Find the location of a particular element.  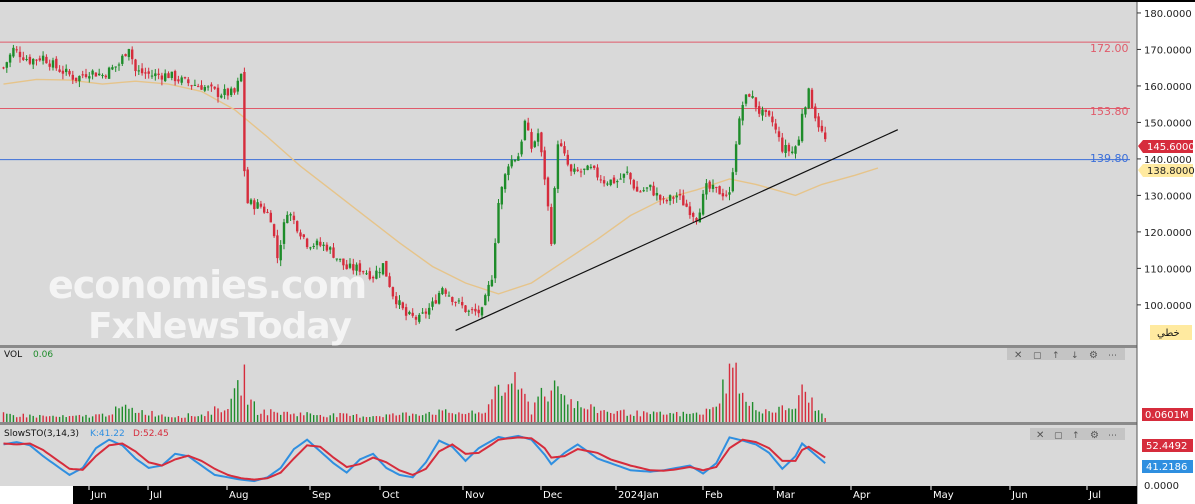

top-border is located at coordinates (597, 1).